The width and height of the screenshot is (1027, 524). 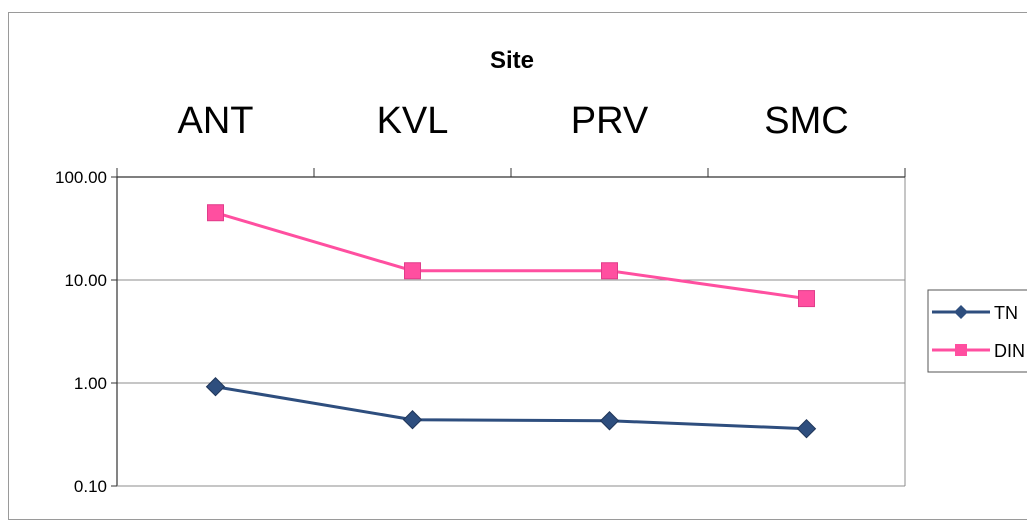 I want to click on legend-label-din: DIN, so click(x=1009, y=351).